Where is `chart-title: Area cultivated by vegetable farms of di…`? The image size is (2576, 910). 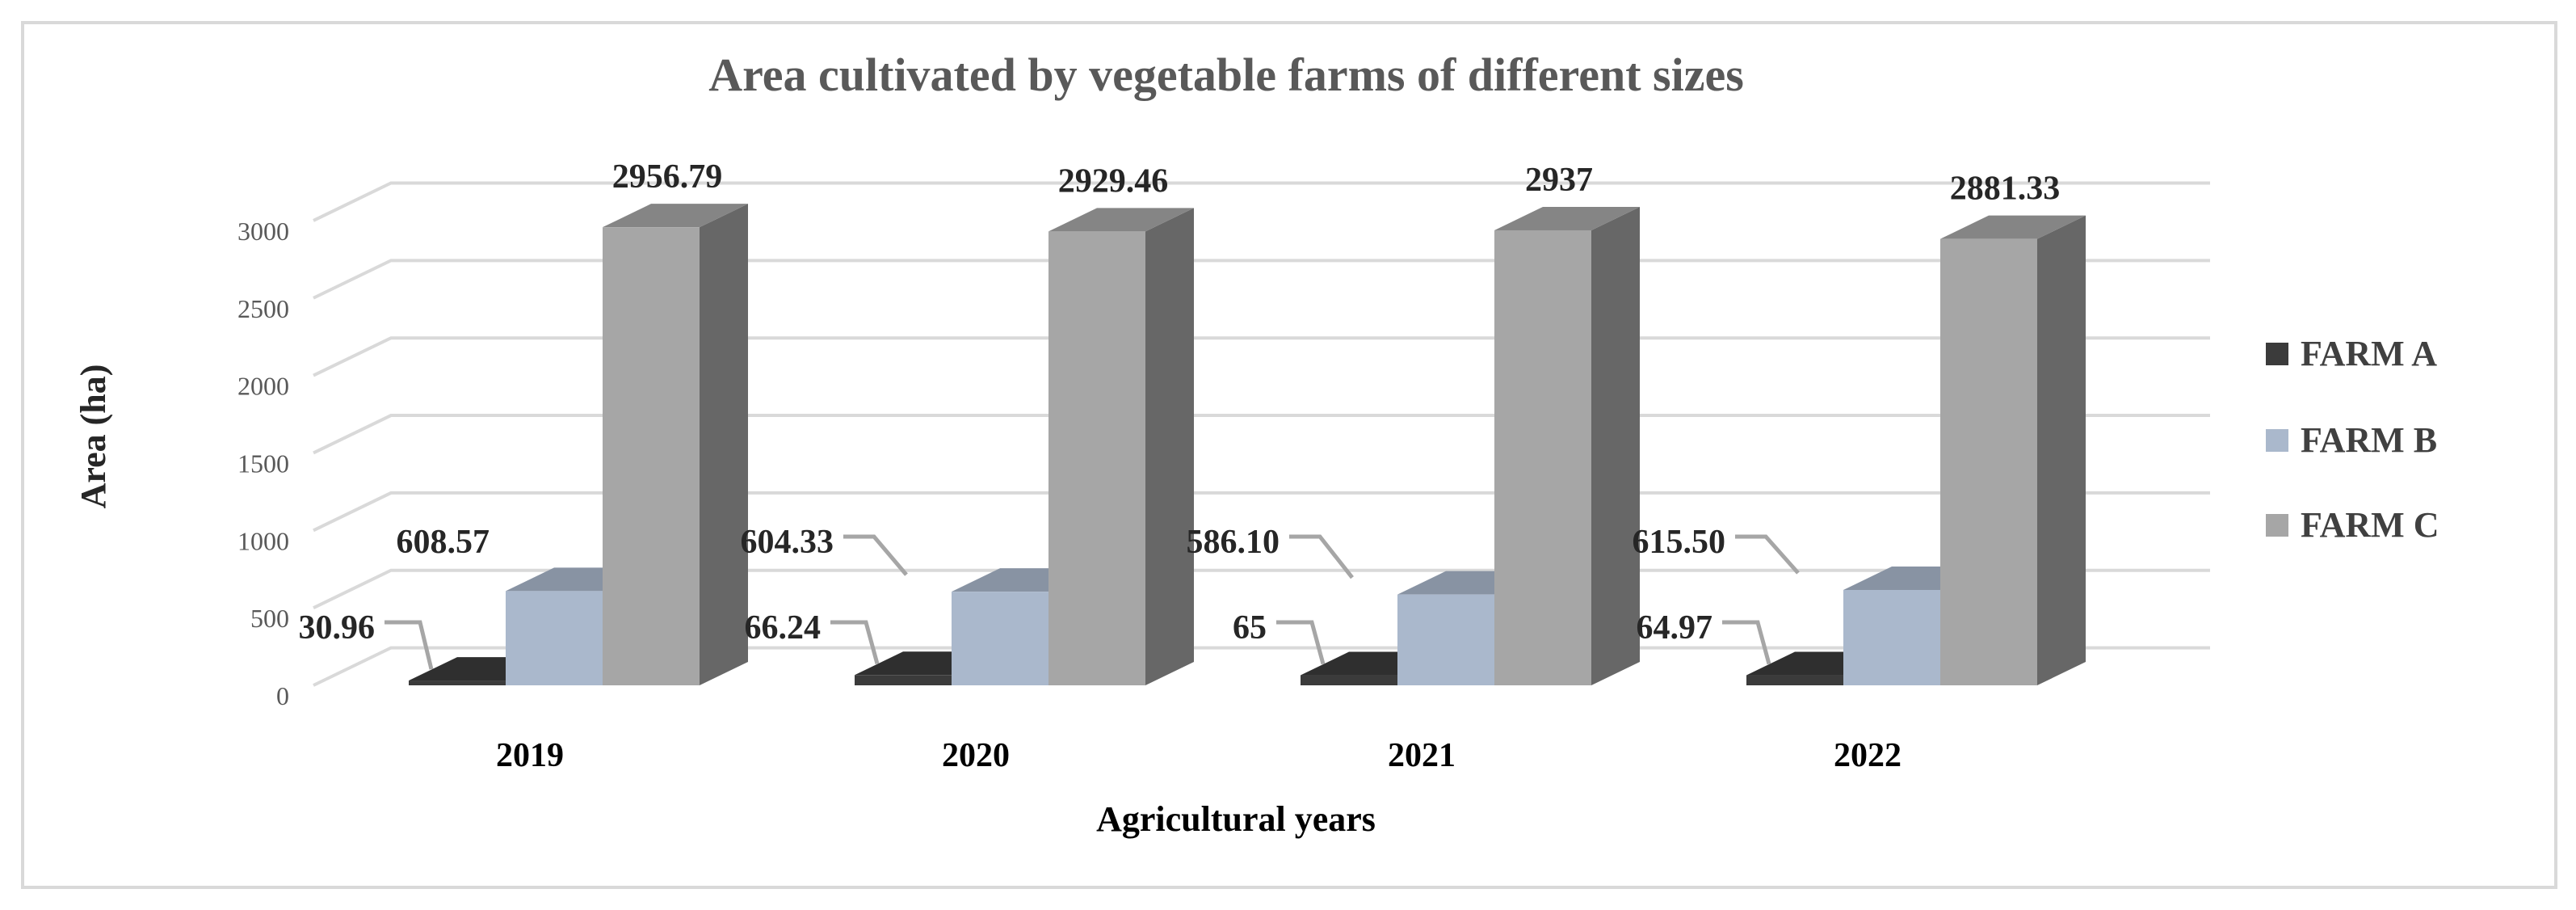 chart-title: Area cultivated by vegetable farms of di… is located at coordinates (1226, 74).